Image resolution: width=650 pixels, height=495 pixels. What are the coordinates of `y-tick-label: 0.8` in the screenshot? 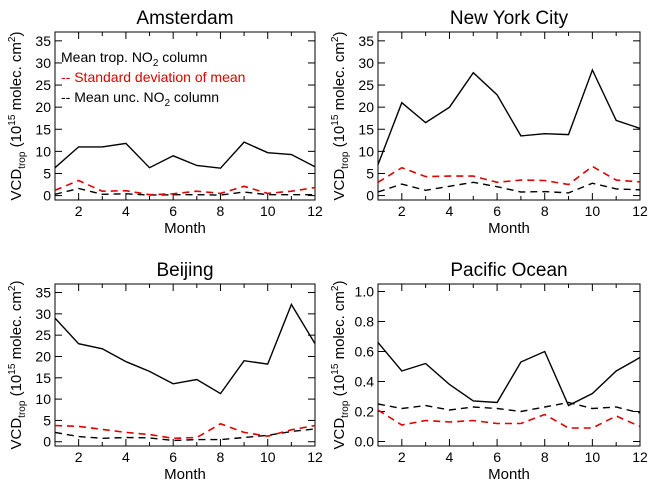 It's located at (365, 322).